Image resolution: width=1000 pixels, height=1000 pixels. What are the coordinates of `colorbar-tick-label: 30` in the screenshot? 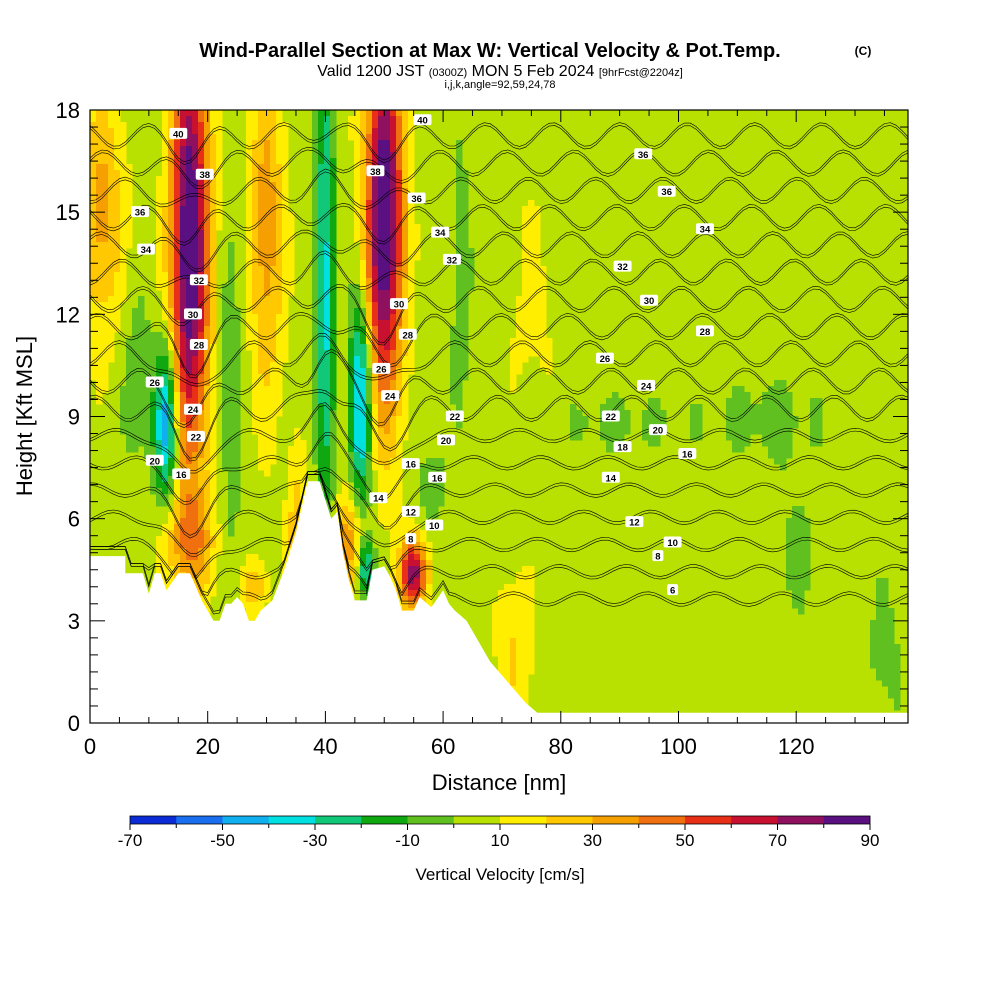 It's located at (592, 840).